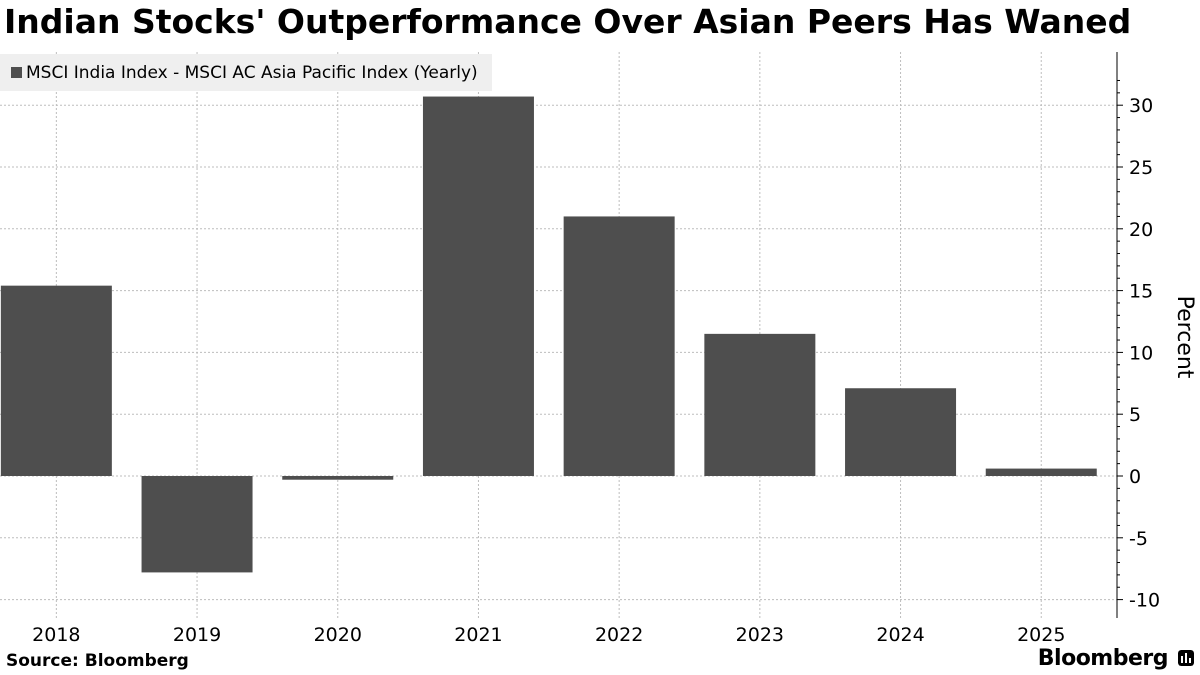  What do you see at coordinates (16, 72) in the screenshot?
I see `legend-swatch` at bounding box center [16, 72].